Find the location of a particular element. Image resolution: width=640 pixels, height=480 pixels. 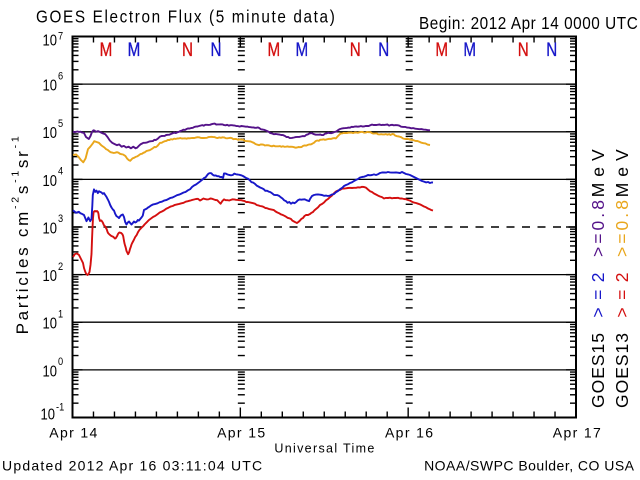

svg-text: GOES13 is located at coordinates (622, 370).